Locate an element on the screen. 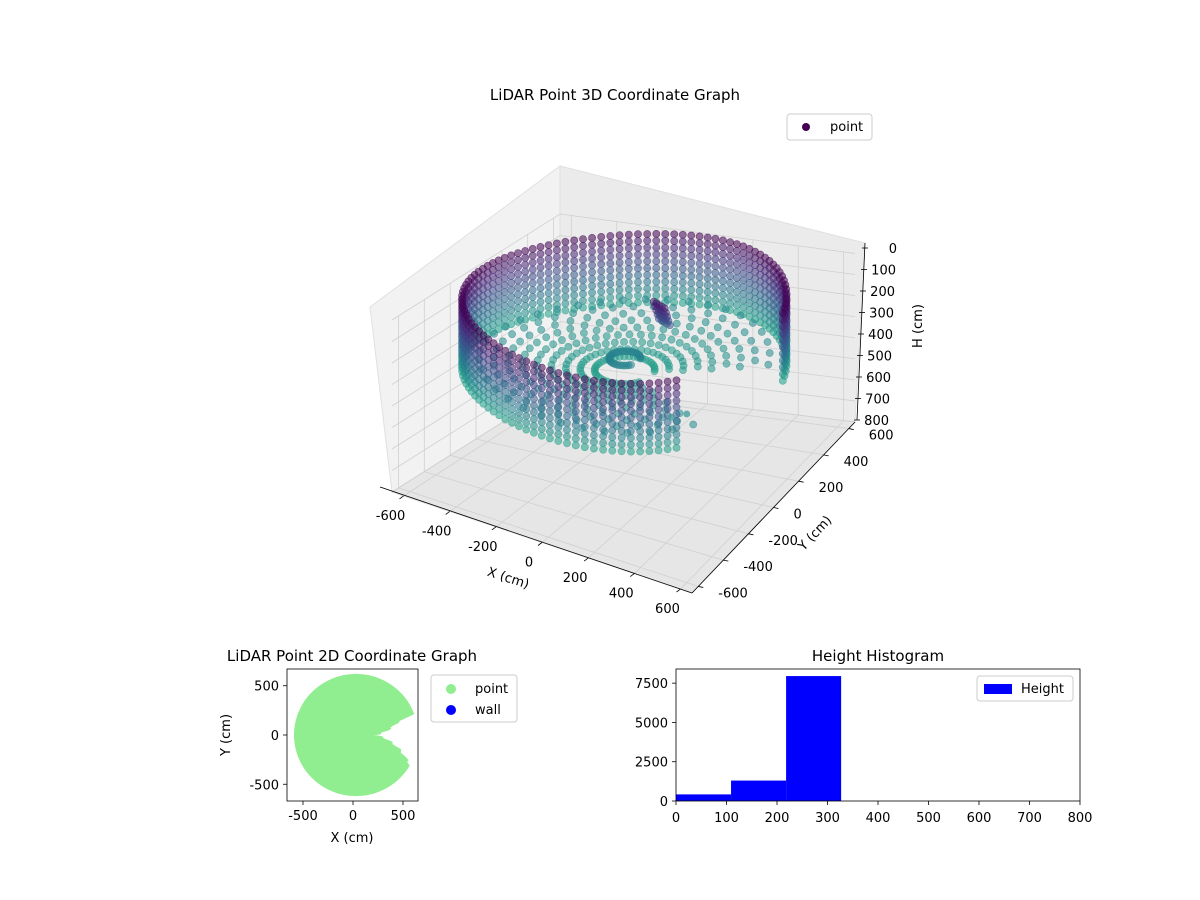 This screenshot has width=1200, height=900. stray-point-3d is located at coordinates (687, 414).